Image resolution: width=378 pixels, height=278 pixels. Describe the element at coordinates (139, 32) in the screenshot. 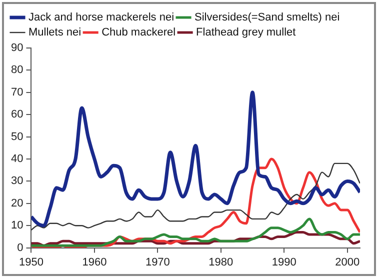

I see `legend-label: Chub mackerel` at that location.